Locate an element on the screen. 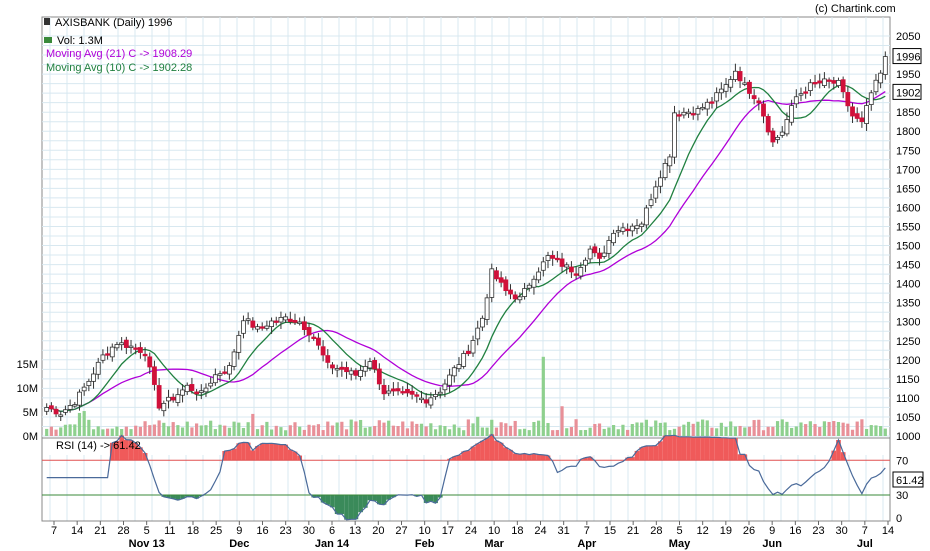 This screenshot has height=551, width=930. current-ma-label: 1902 is located at coordinates (908, 93).